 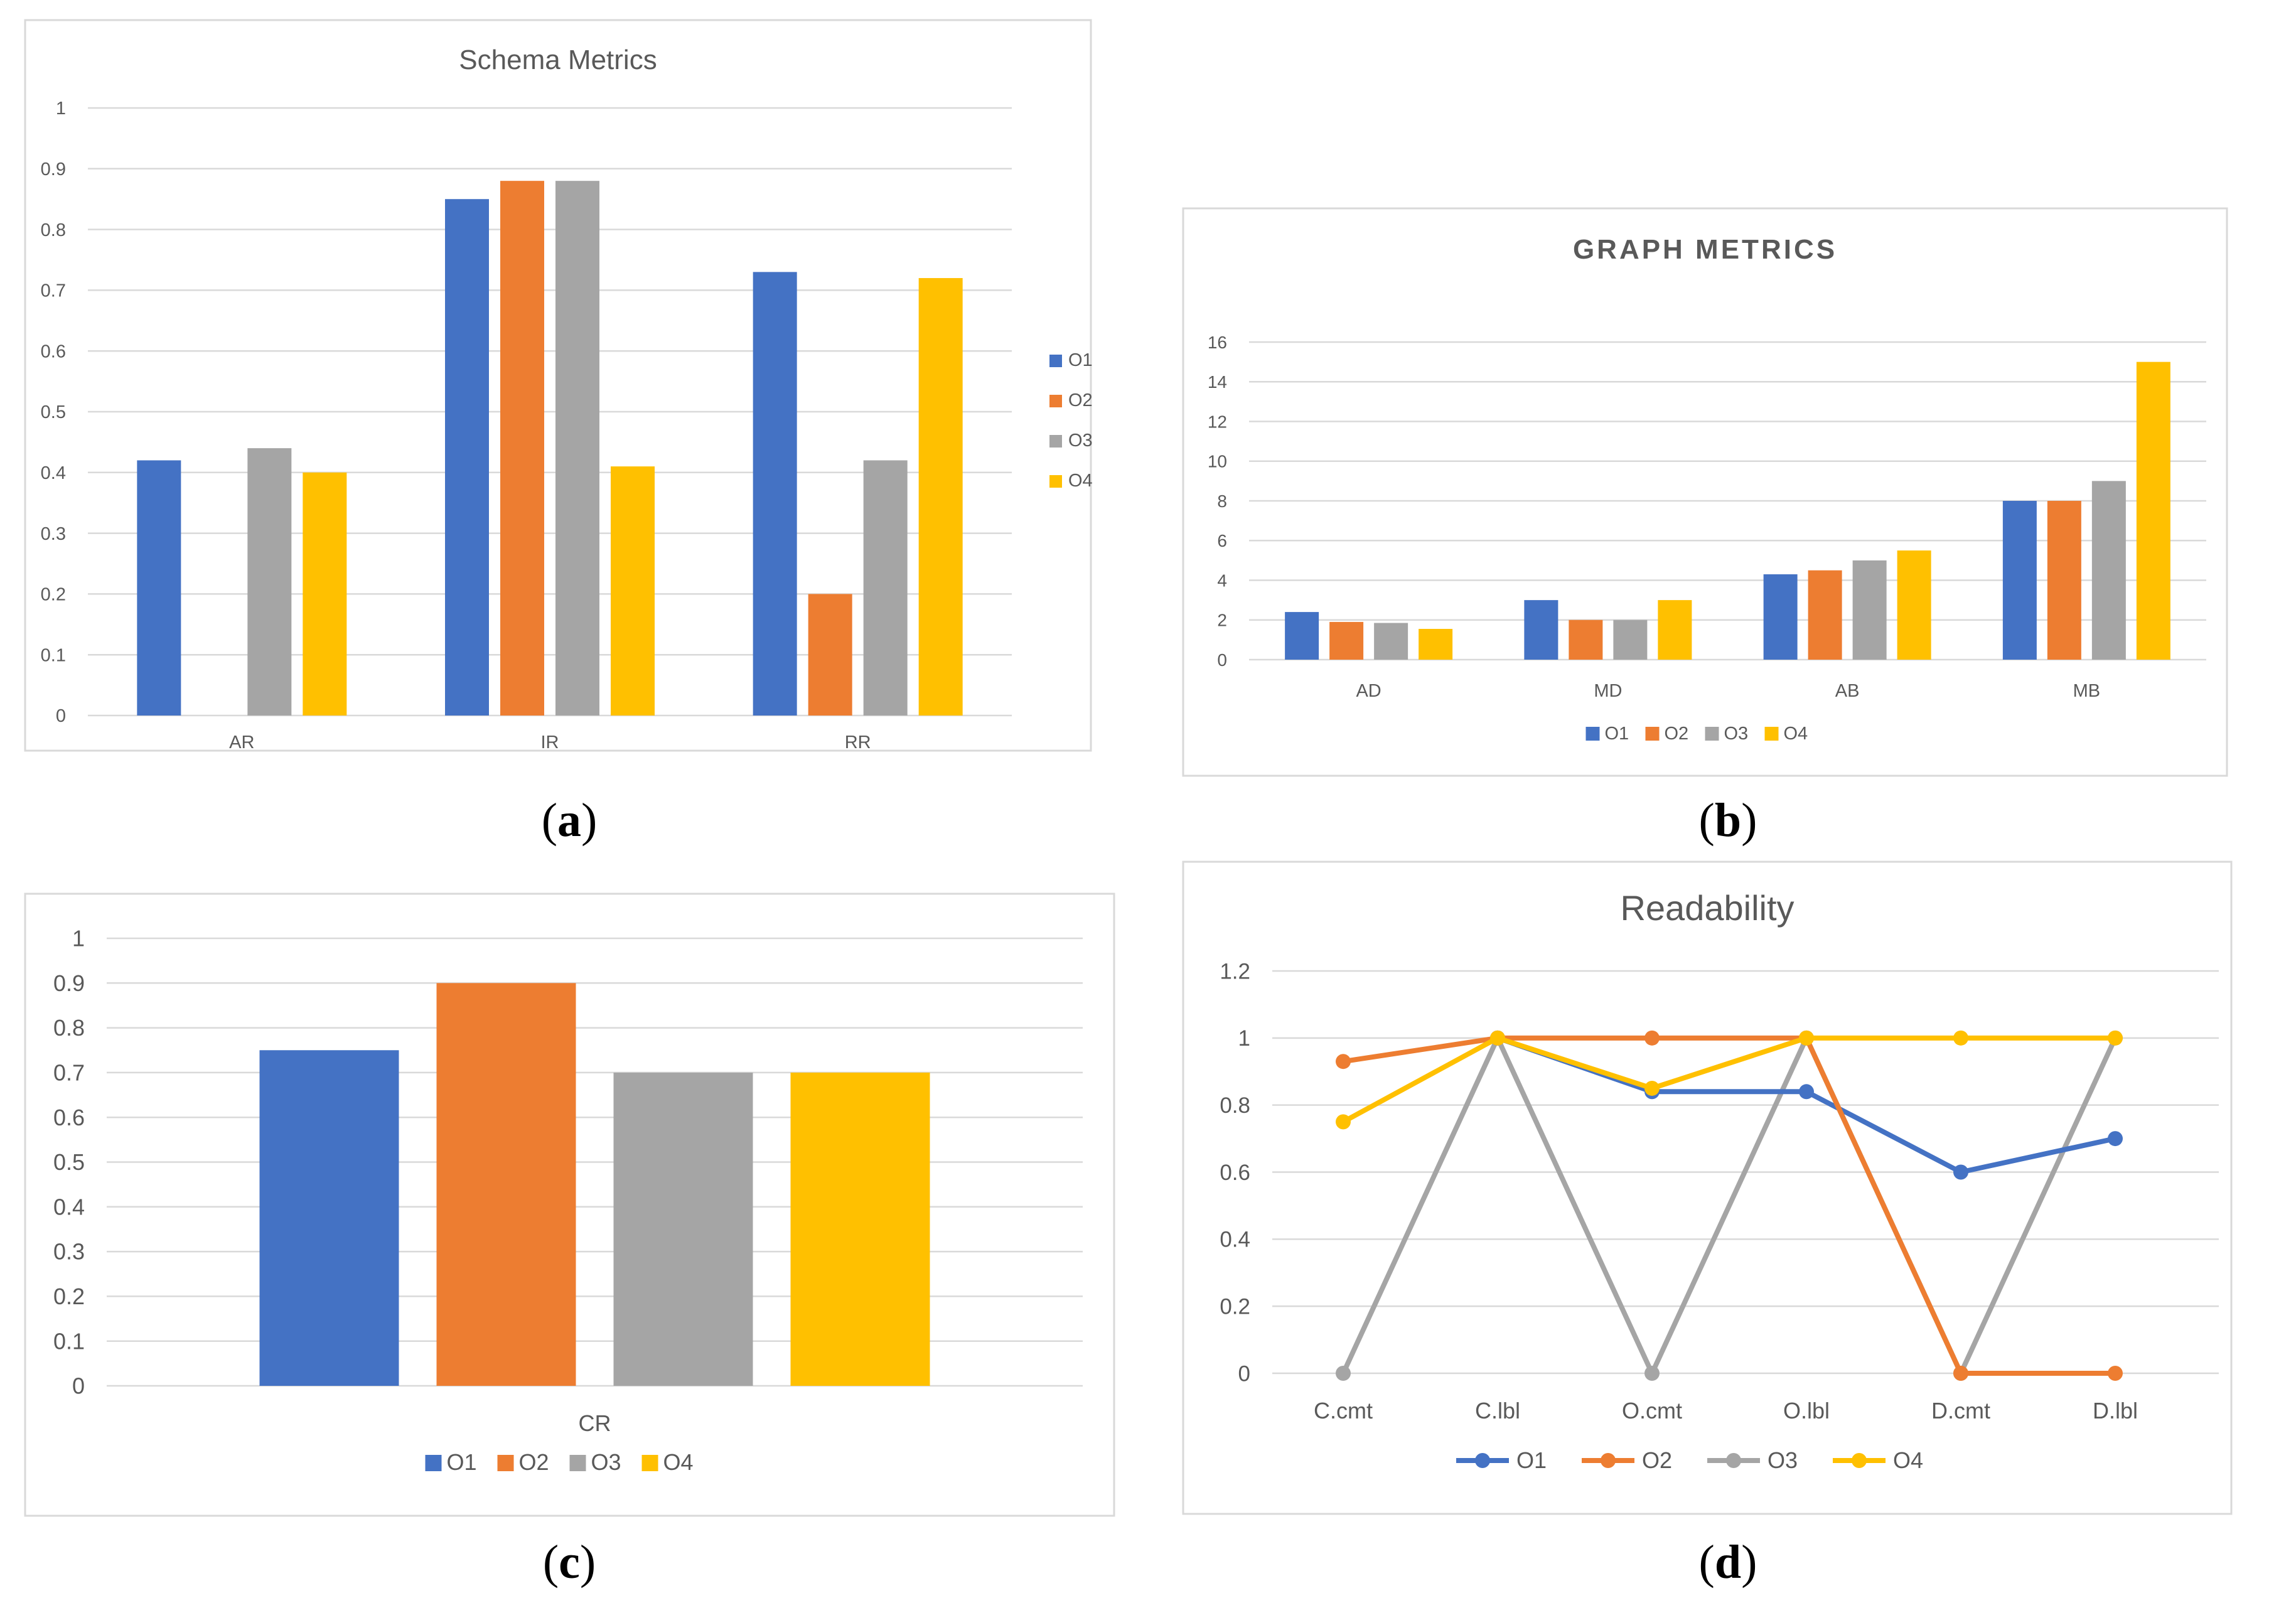 What do you see at coordinates (1728, 1079) in the screenshot?
I see `chart-d-line-o4` at bounding box center [1728, 1079].